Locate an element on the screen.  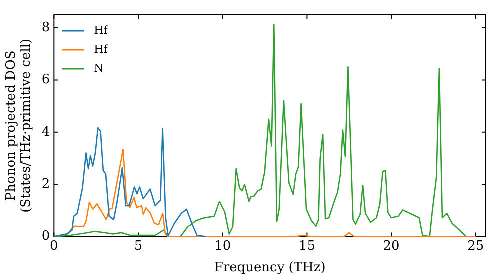
x-tick-label: 20 is located at coordinates (391, 246).